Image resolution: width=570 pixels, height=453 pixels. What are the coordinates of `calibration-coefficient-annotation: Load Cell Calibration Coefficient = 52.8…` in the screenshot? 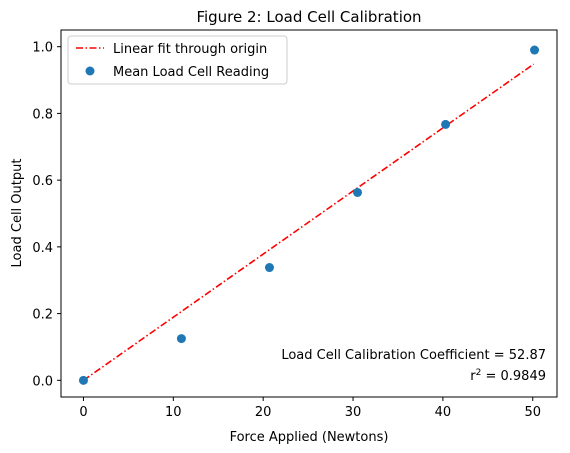 It's located at (413, 355).